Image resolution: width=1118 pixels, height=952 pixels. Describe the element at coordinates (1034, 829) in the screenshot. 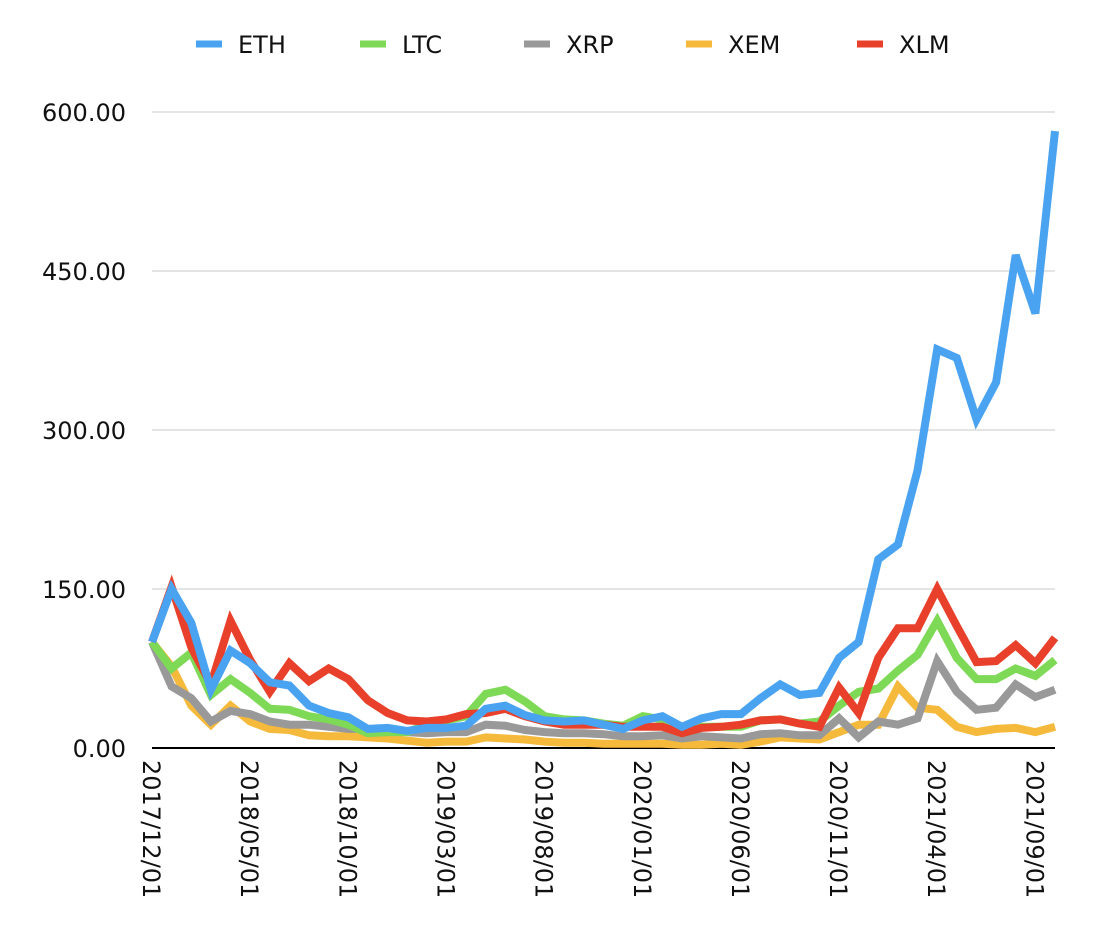

I see `x-tick-label: 2021/09/01` at that location.